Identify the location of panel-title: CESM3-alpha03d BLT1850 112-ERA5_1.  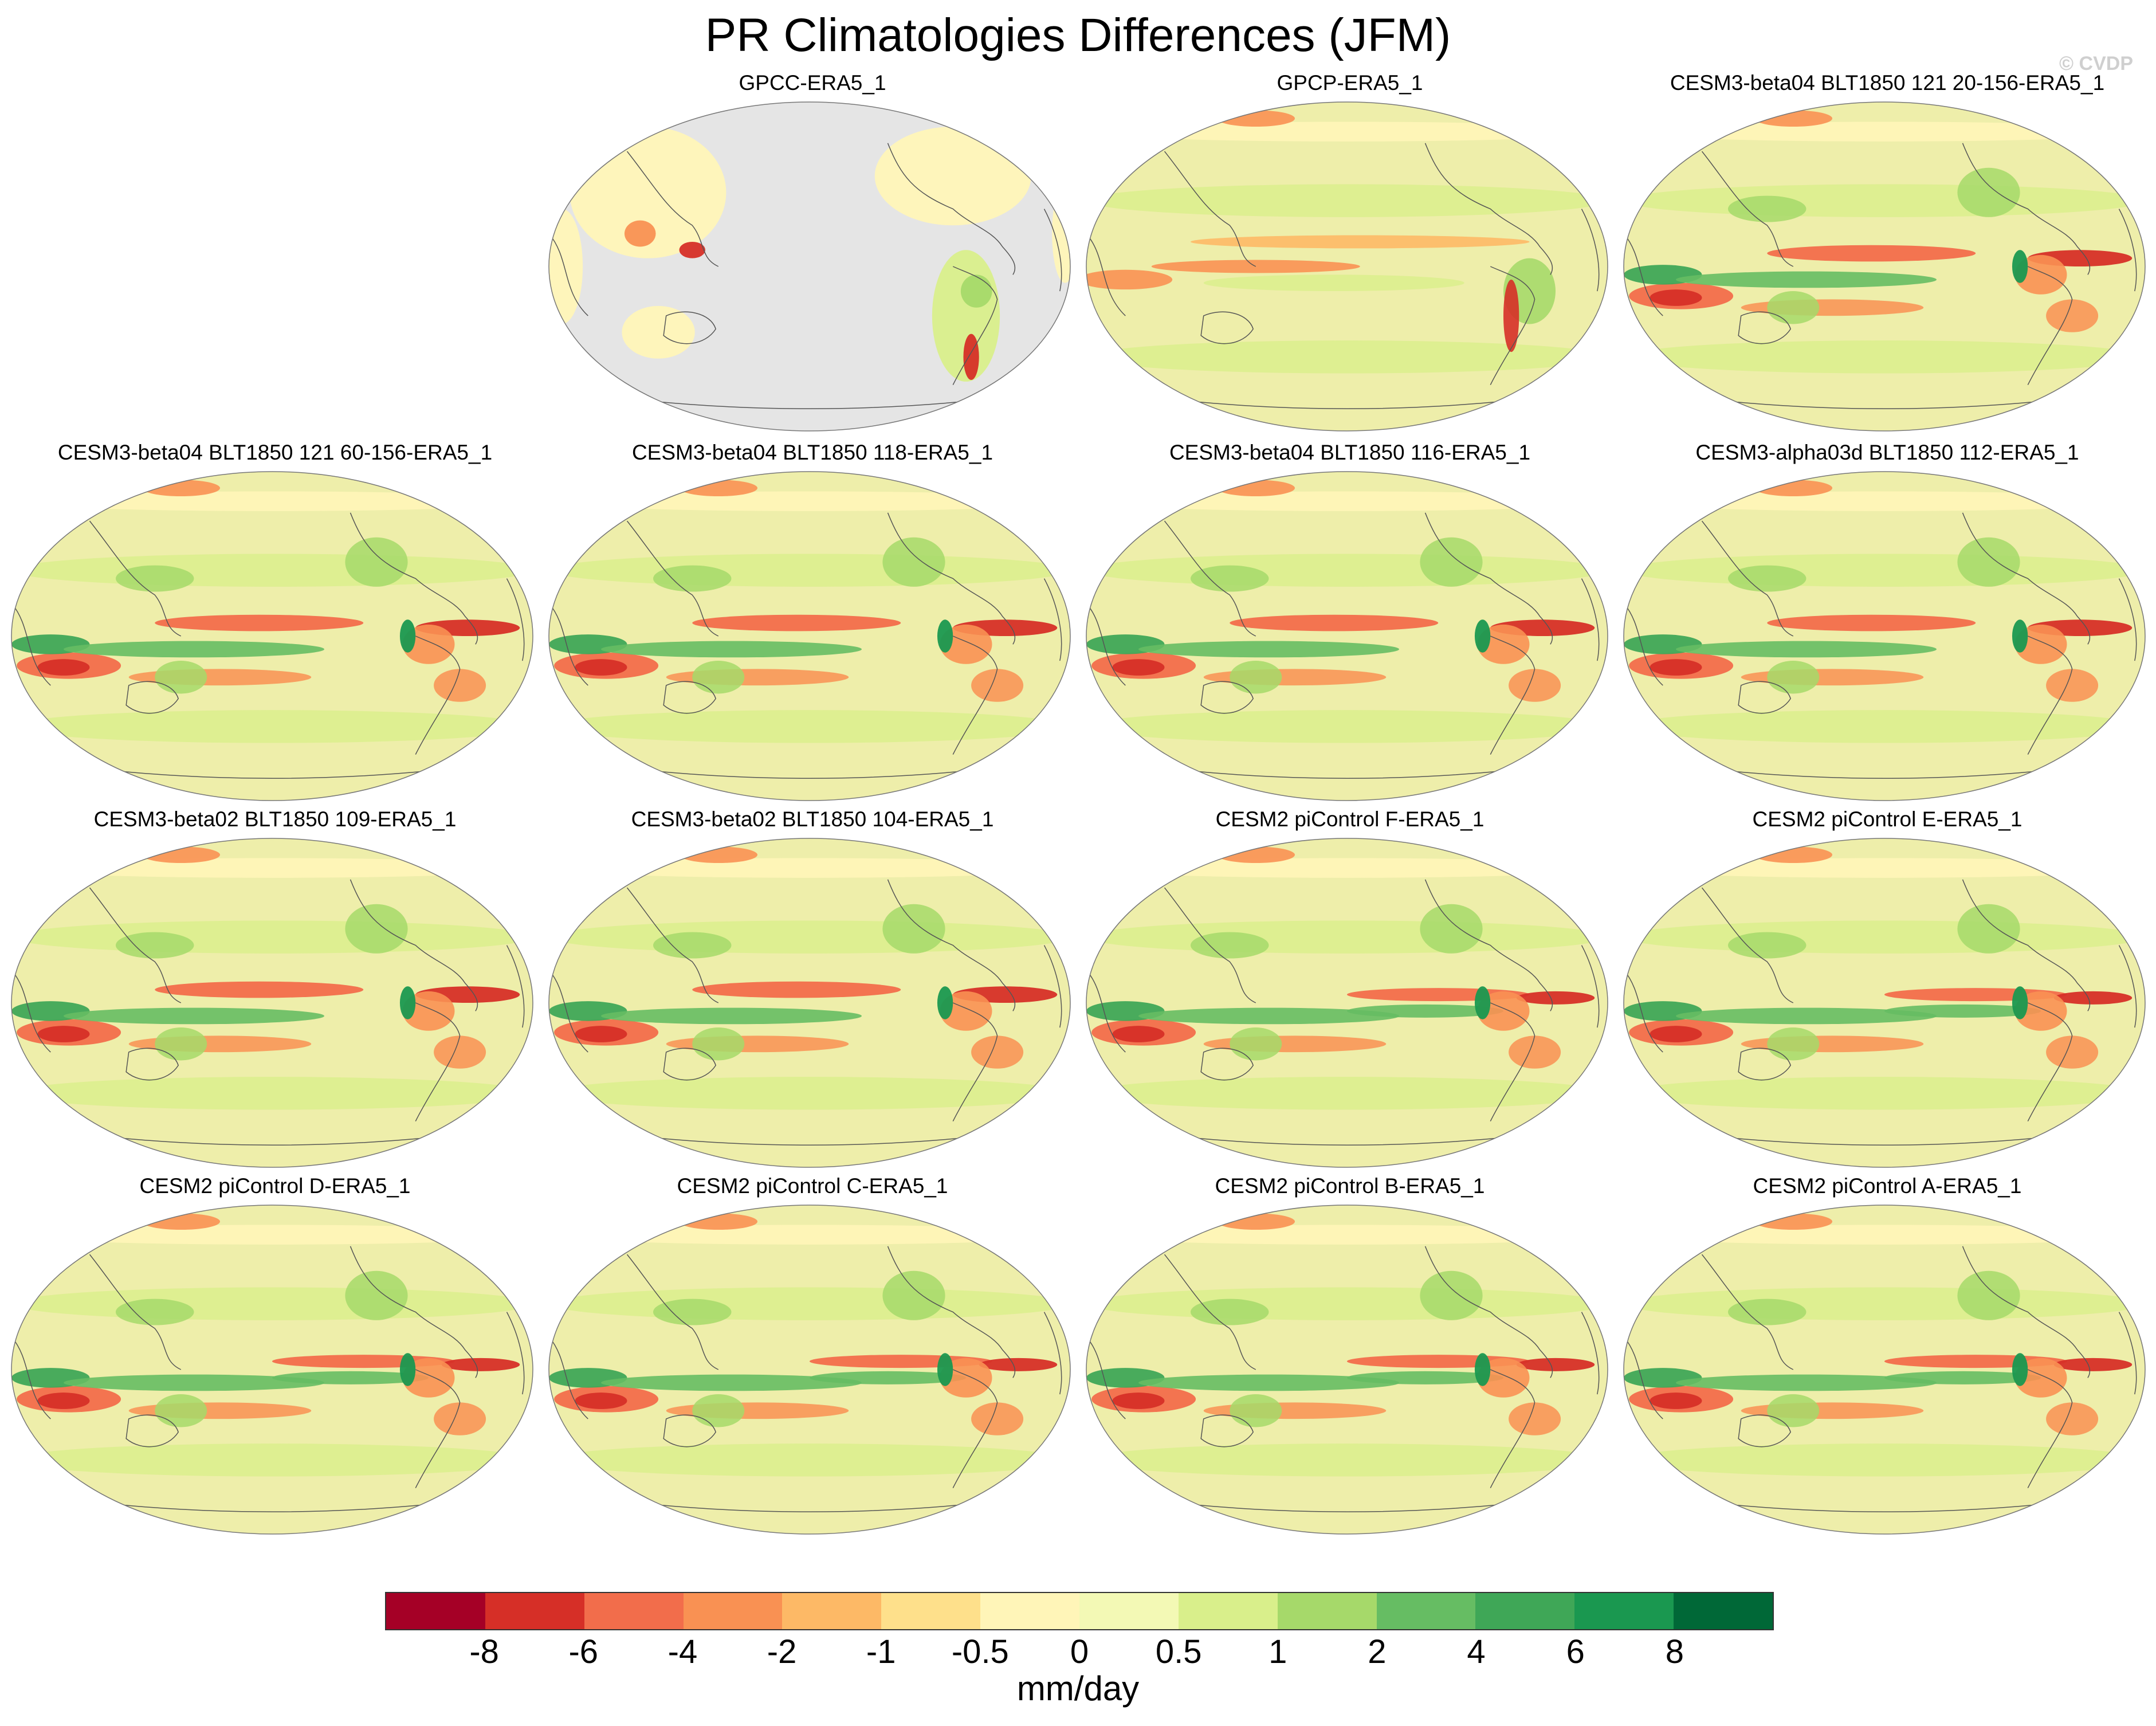
(1887, 453).